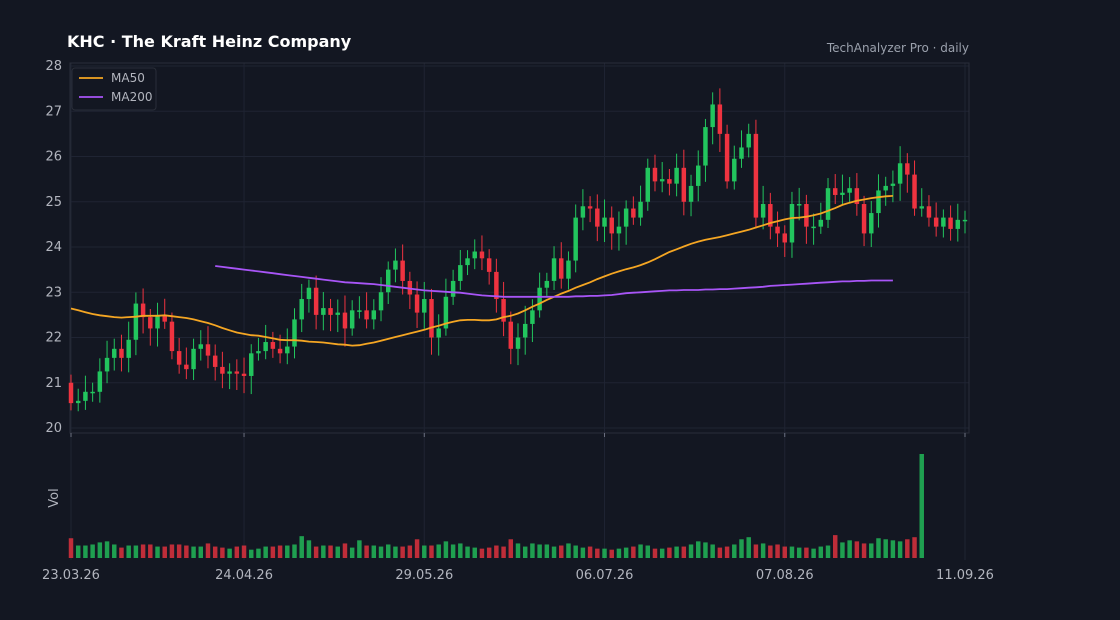  Describe the element at coordinates (53, 292) in the screenshot. I see `y-tick-label: 23` at that location.